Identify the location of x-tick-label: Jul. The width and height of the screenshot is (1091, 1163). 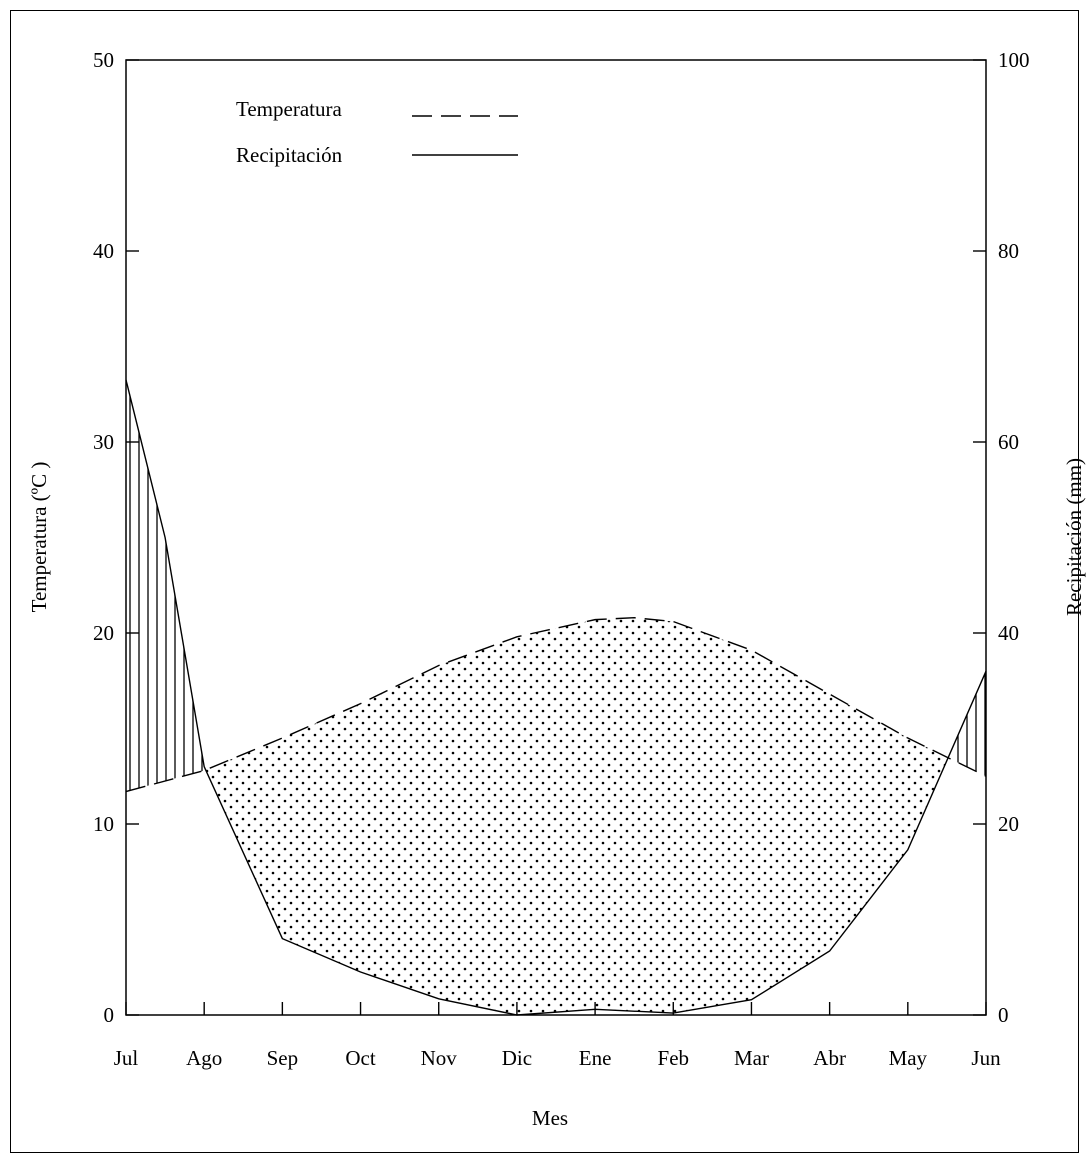
(126, 1058).